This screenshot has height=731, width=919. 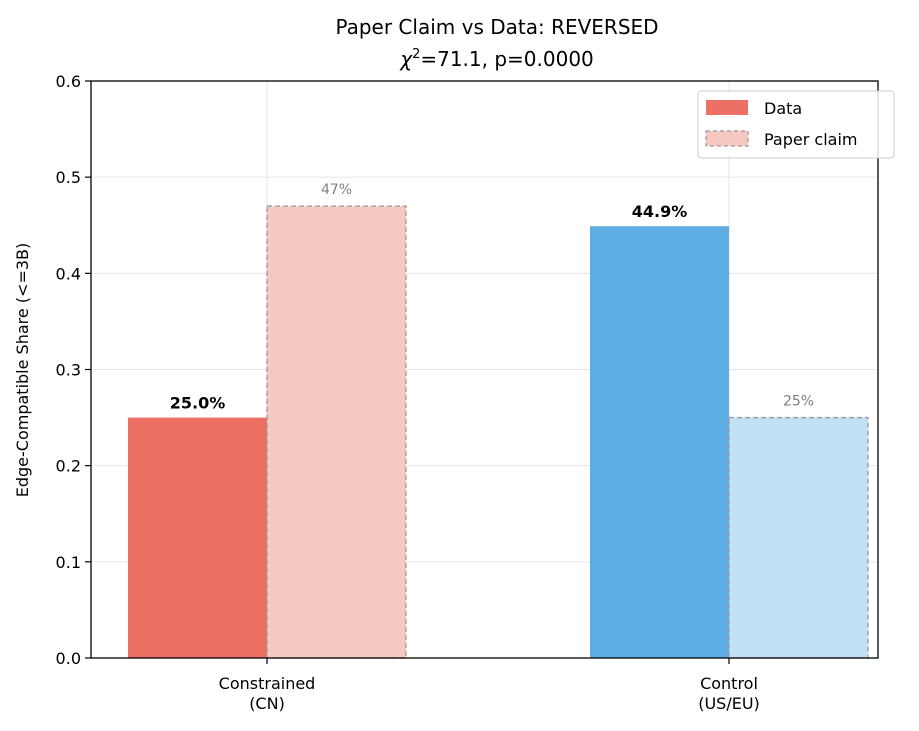 I want to click on legend-swatch-data, so click(x=727, y=107).